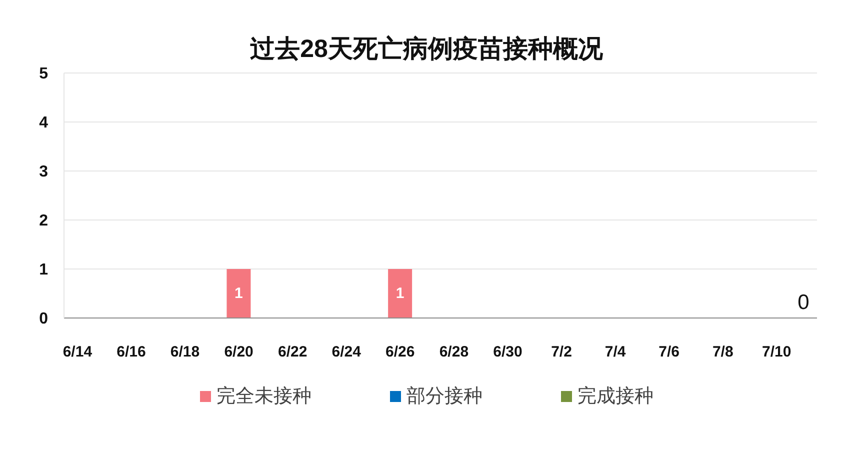 Image resolution: width=853 pixels, height=453 pixels. I want to click on legend-label: 部分接种, so click(444, 397).